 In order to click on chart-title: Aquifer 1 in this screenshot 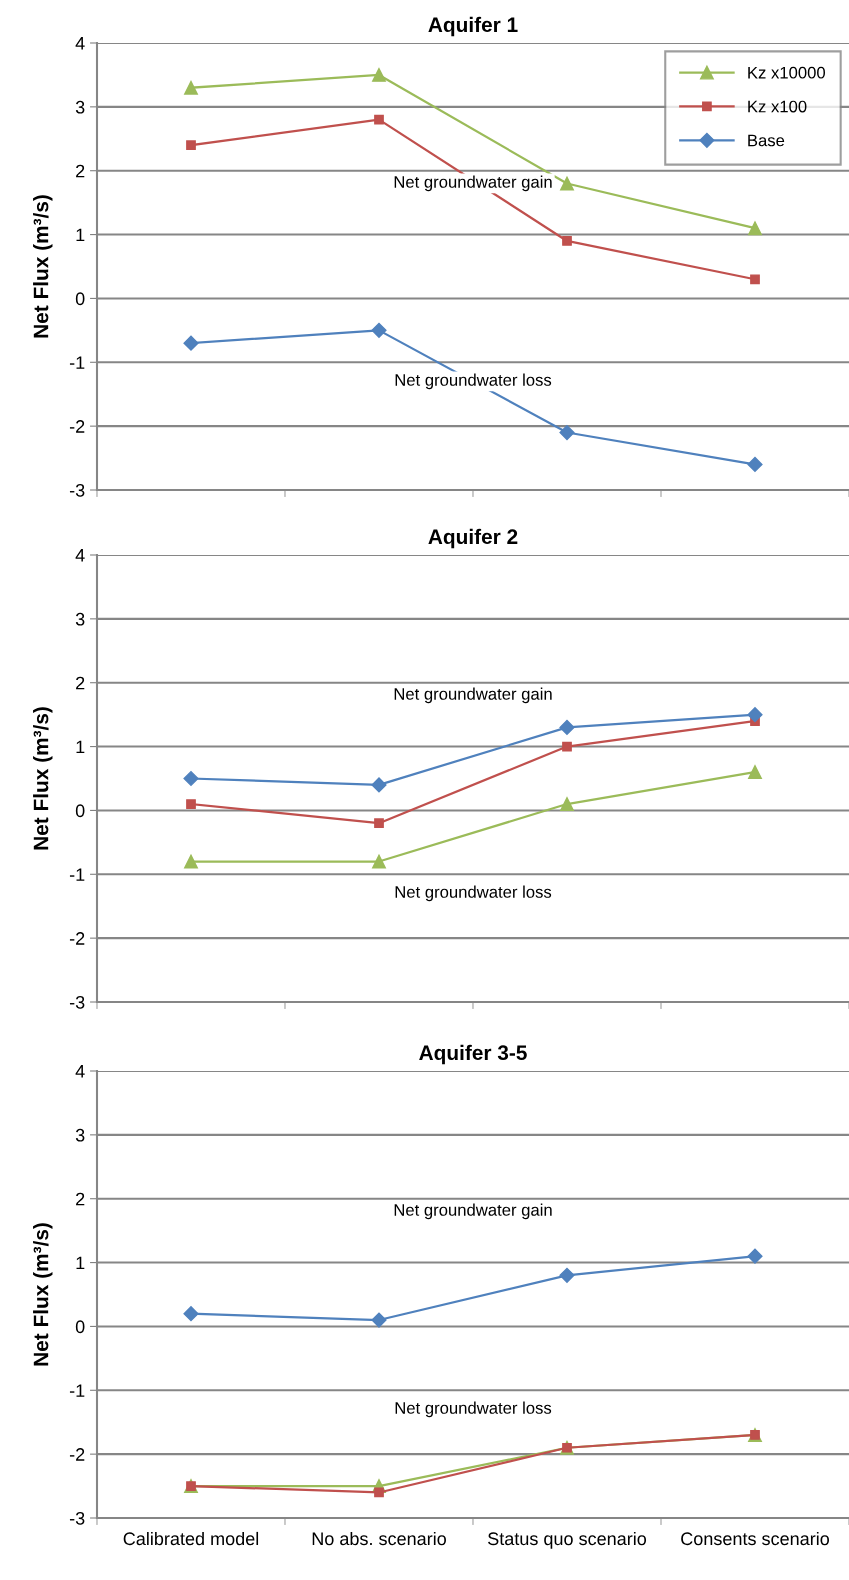, I will do `click(473, 26)`.